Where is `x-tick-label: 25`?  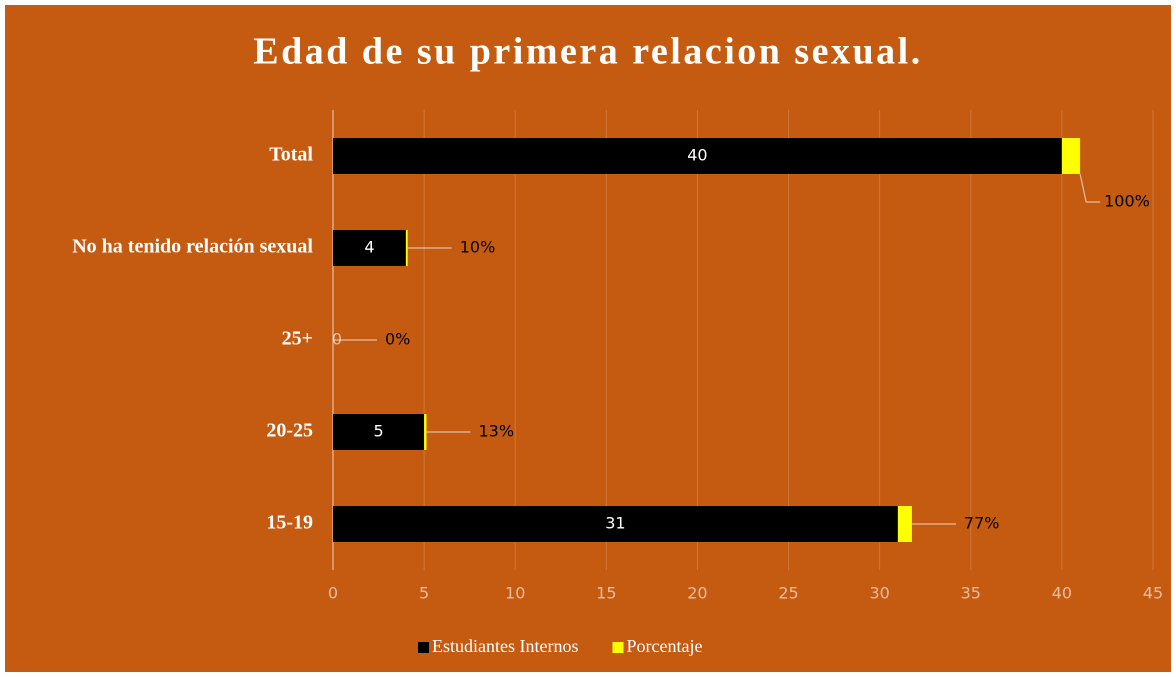 x-tick-label: 25 is located at coordinates (788, 593).